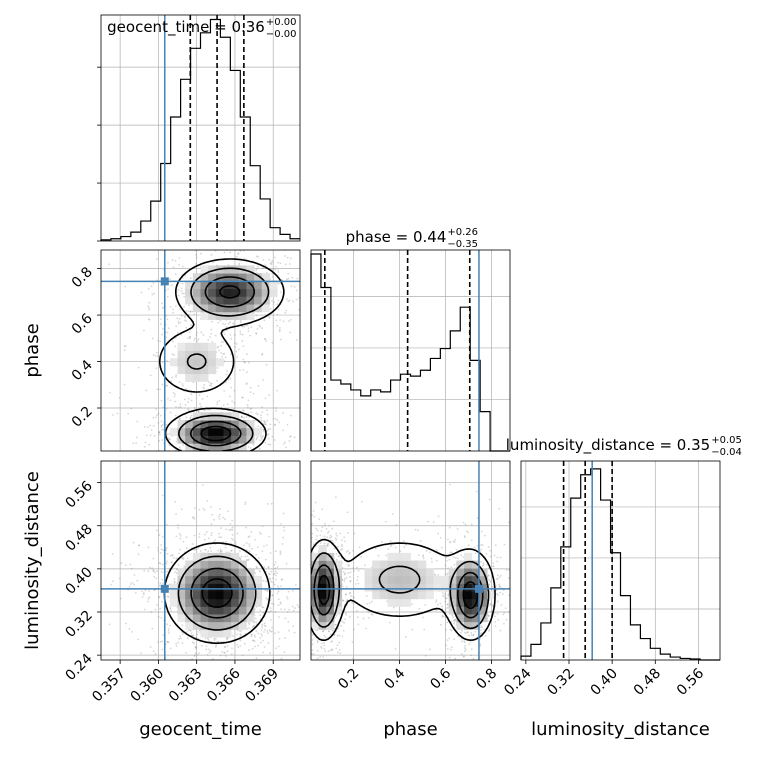  What do you see at coordinates (620, 729) in the screenshot?
I see `x-axis-label-luminosity_distance: luminosity_distance` at bounding box center [620, 729].